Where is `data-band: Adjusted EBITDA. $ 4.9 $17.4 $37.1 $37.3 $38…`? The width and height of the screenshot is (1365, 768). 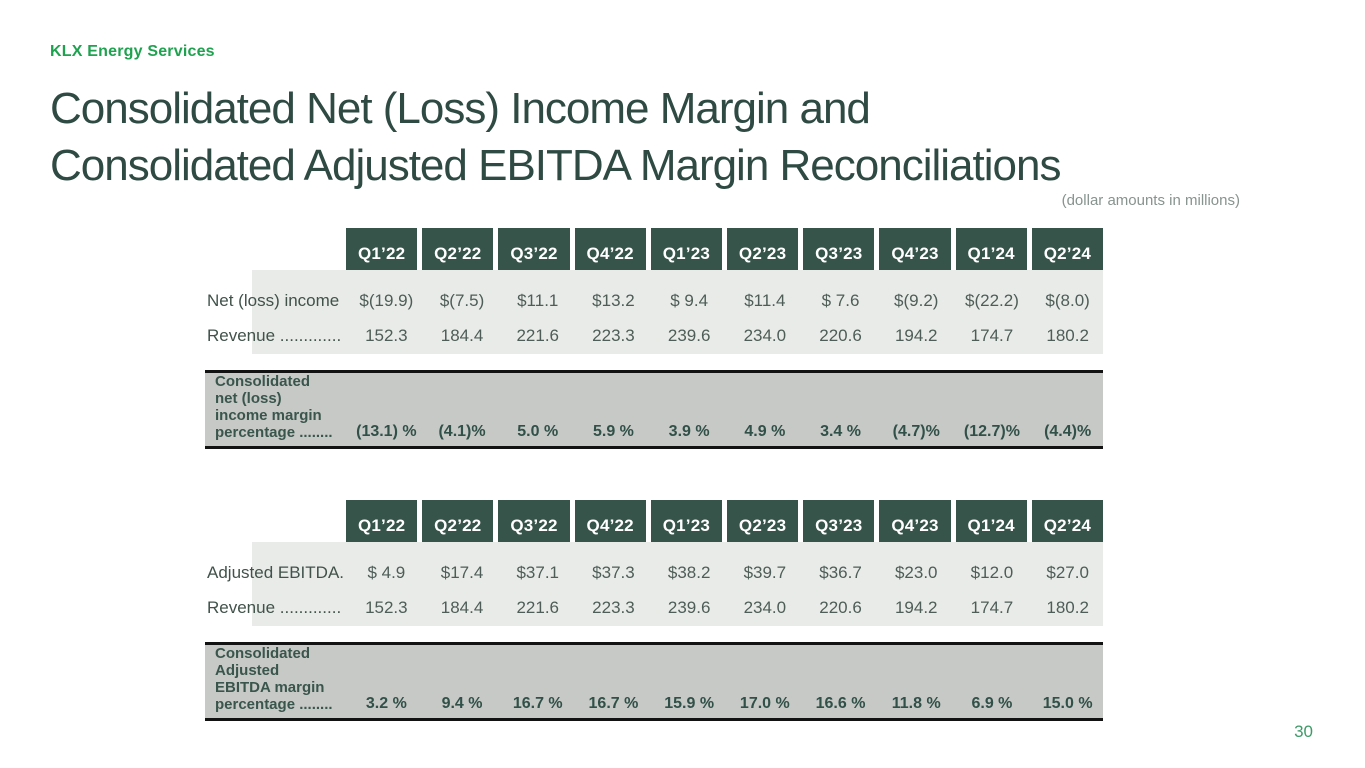 data-band: Adjusted EBITDA. $ 4.9 $17.4 $37.1 $37.3 $38… is located at coordinates (654, 584).